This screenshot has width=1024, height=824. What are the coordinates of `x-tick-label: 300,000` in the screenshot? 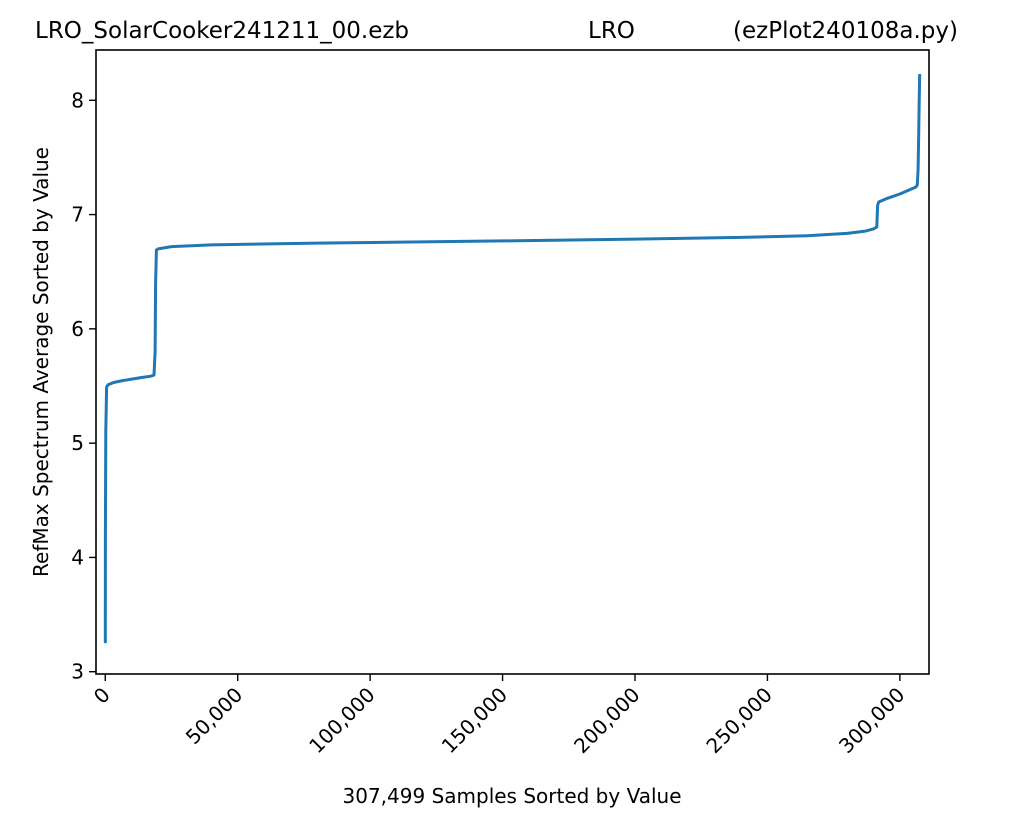 It's located at (871, 720).